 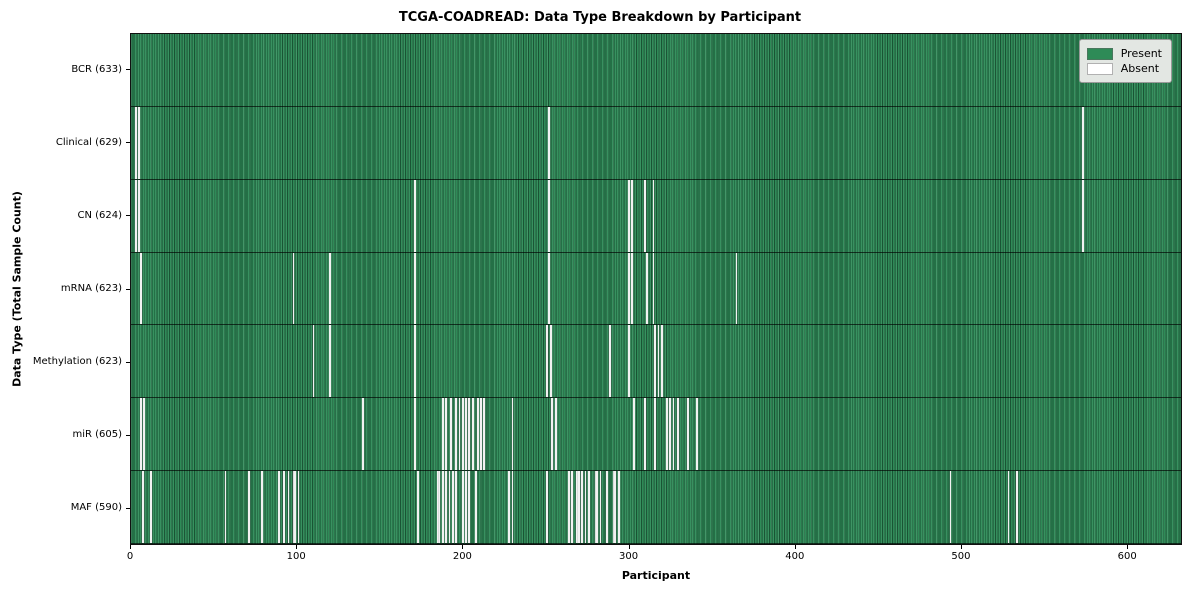 I want to click on row-cn, so click(x=656, y=216).